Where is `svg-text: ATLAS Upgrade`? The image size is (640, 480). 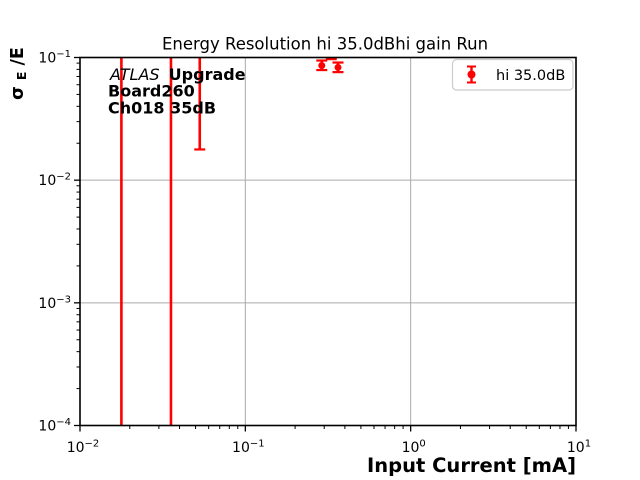 svg-text: ATLAS Upgrade is located at coordinates (177, 74).